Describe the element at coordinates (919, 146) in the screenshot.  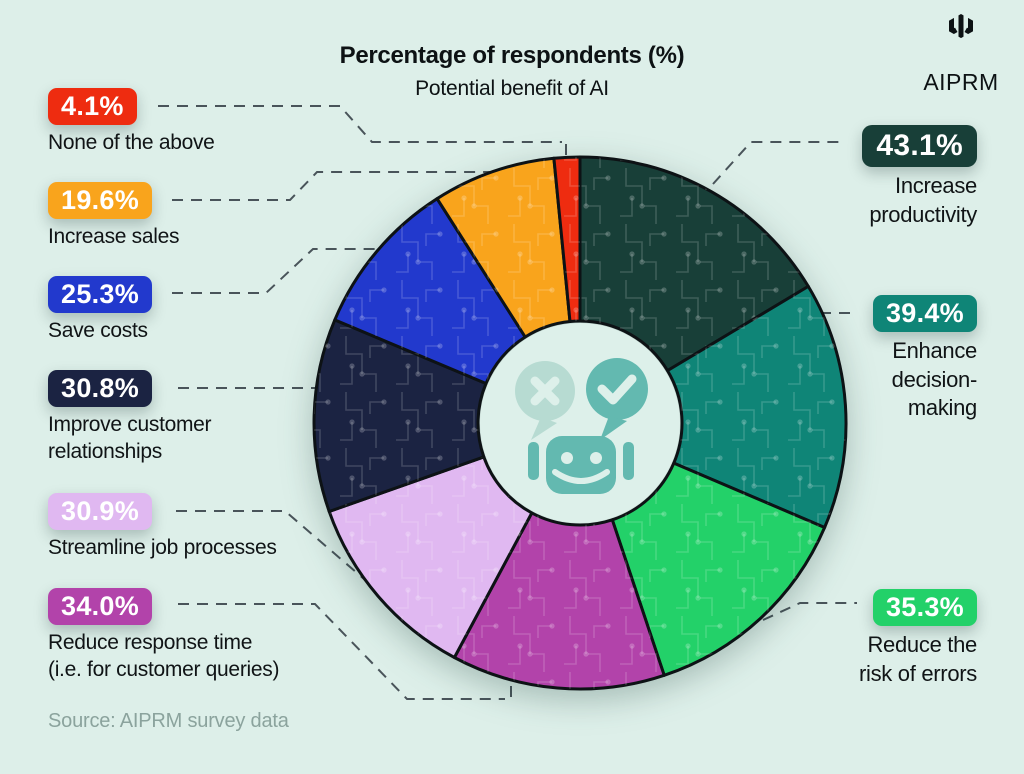
I see `value-badge: 43.1%` at that location.